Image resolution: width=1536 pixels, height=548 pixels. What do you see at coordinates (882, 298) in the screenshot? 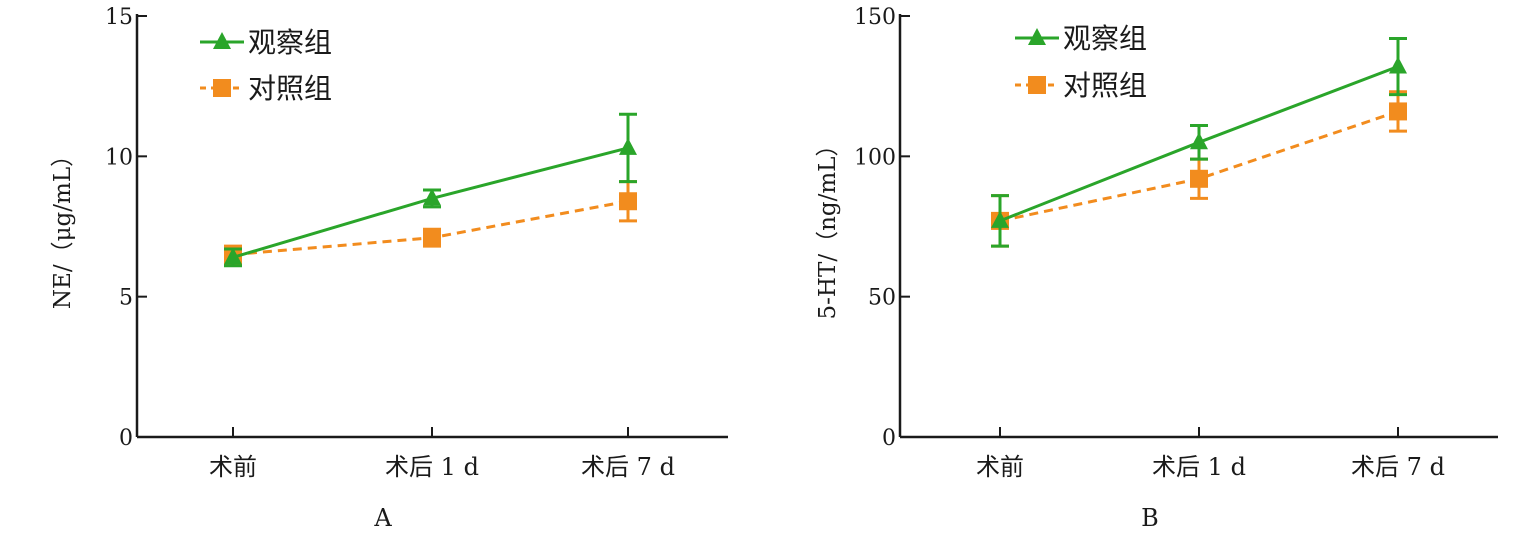
I see `y-tick-label: 50` at bounding box center [882, 298].